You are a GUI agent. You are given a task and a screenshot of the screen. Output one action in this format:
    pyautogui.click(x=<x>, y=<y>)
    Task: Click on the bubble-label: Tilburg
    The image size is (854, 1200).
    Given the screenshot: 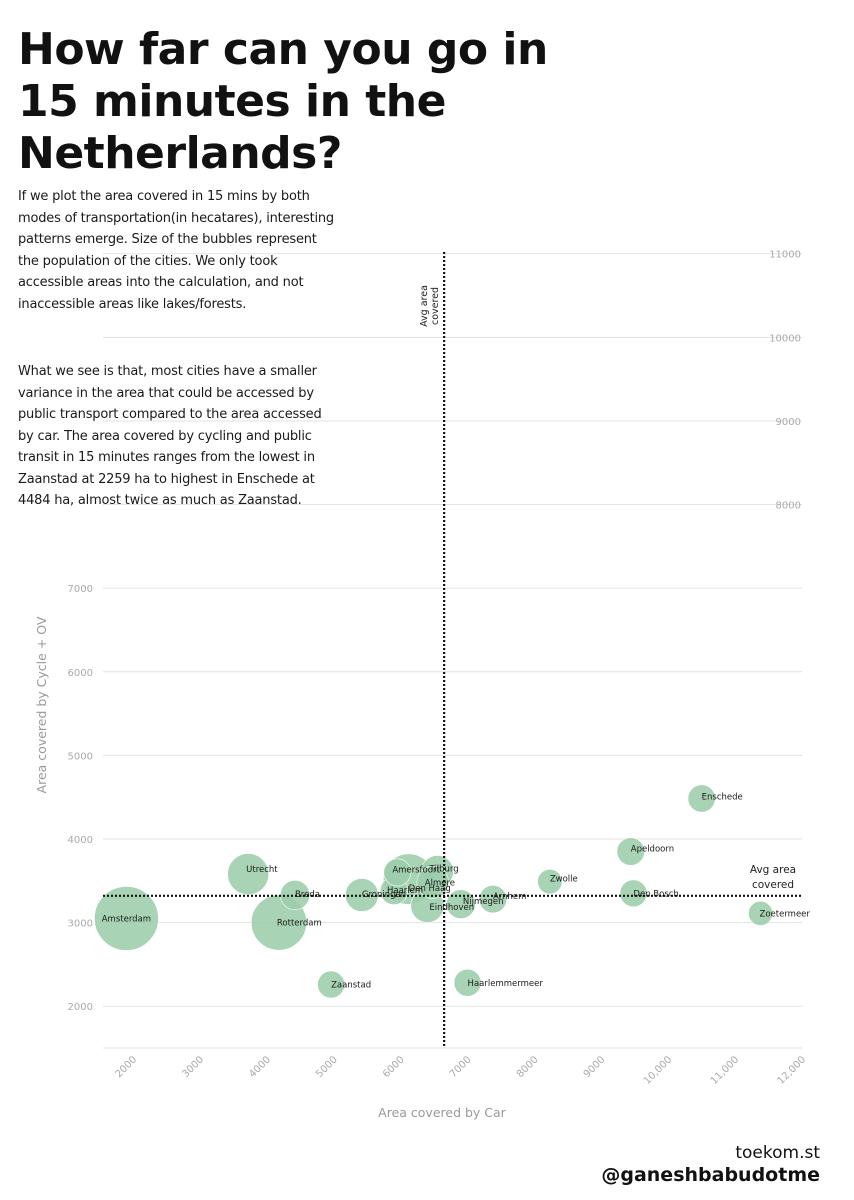 What is the action you would take?
    pyautogui.click(x=443, y=870)
    